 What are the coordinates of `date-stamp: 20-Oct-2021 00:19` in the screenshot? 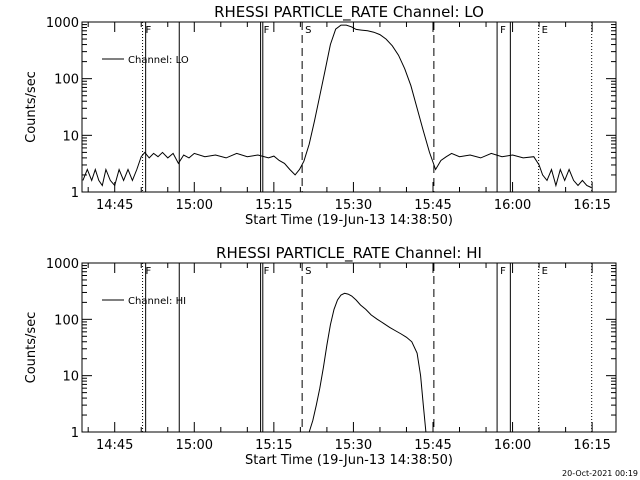 It's located at (600, 473).